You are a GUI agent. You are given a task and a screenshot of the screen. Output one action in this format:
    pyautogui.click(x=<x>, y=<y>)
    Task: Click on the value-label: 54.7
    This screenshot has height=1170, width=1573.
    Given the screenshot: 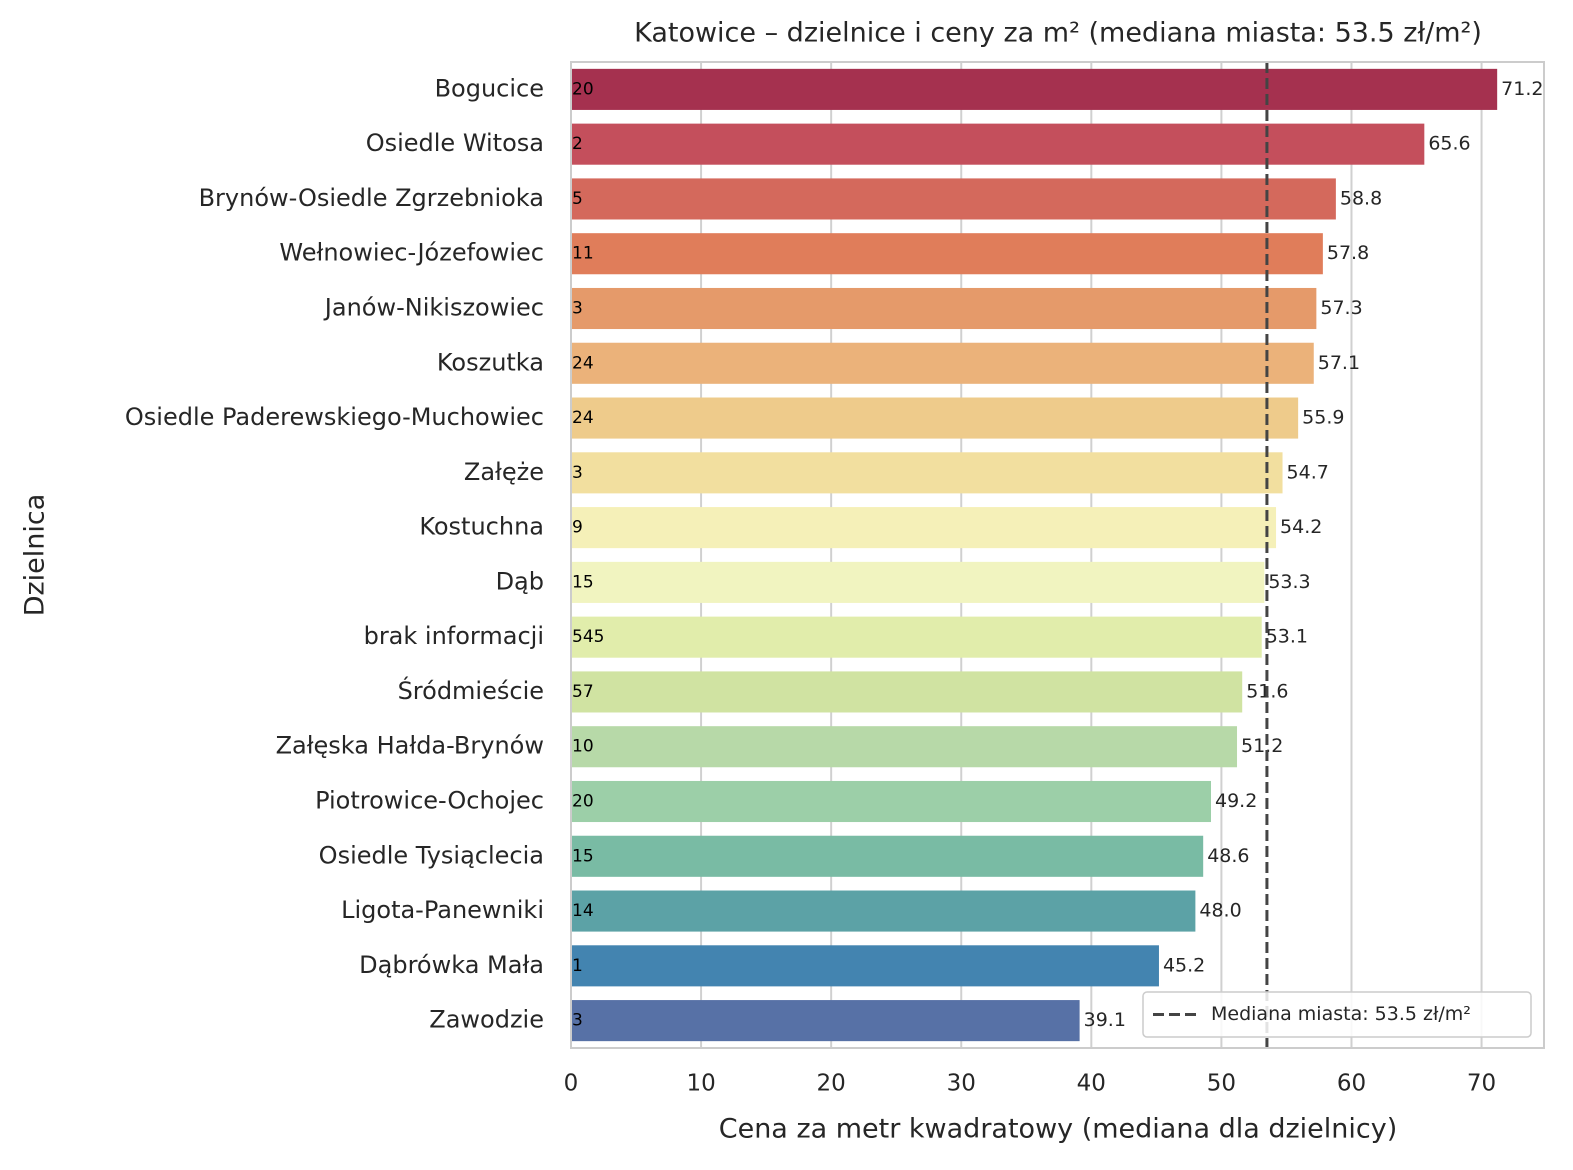 What is the action you would take?
    pyautogui.click(x=1308, y=472)
    